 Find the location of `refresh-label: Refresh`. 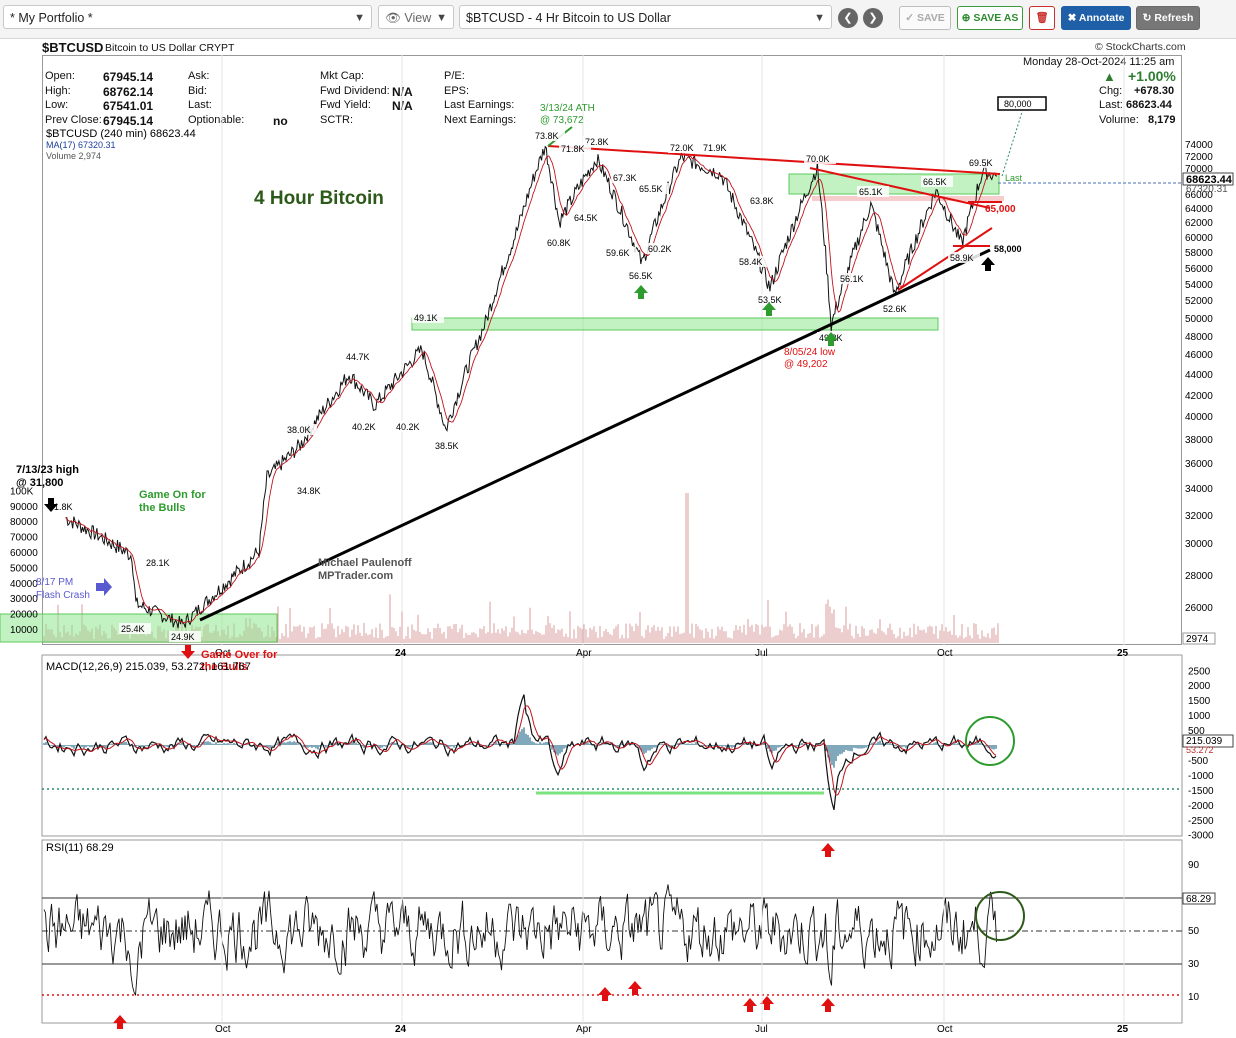

refresh-label: Refresh is located at coordinates (1174, 18).